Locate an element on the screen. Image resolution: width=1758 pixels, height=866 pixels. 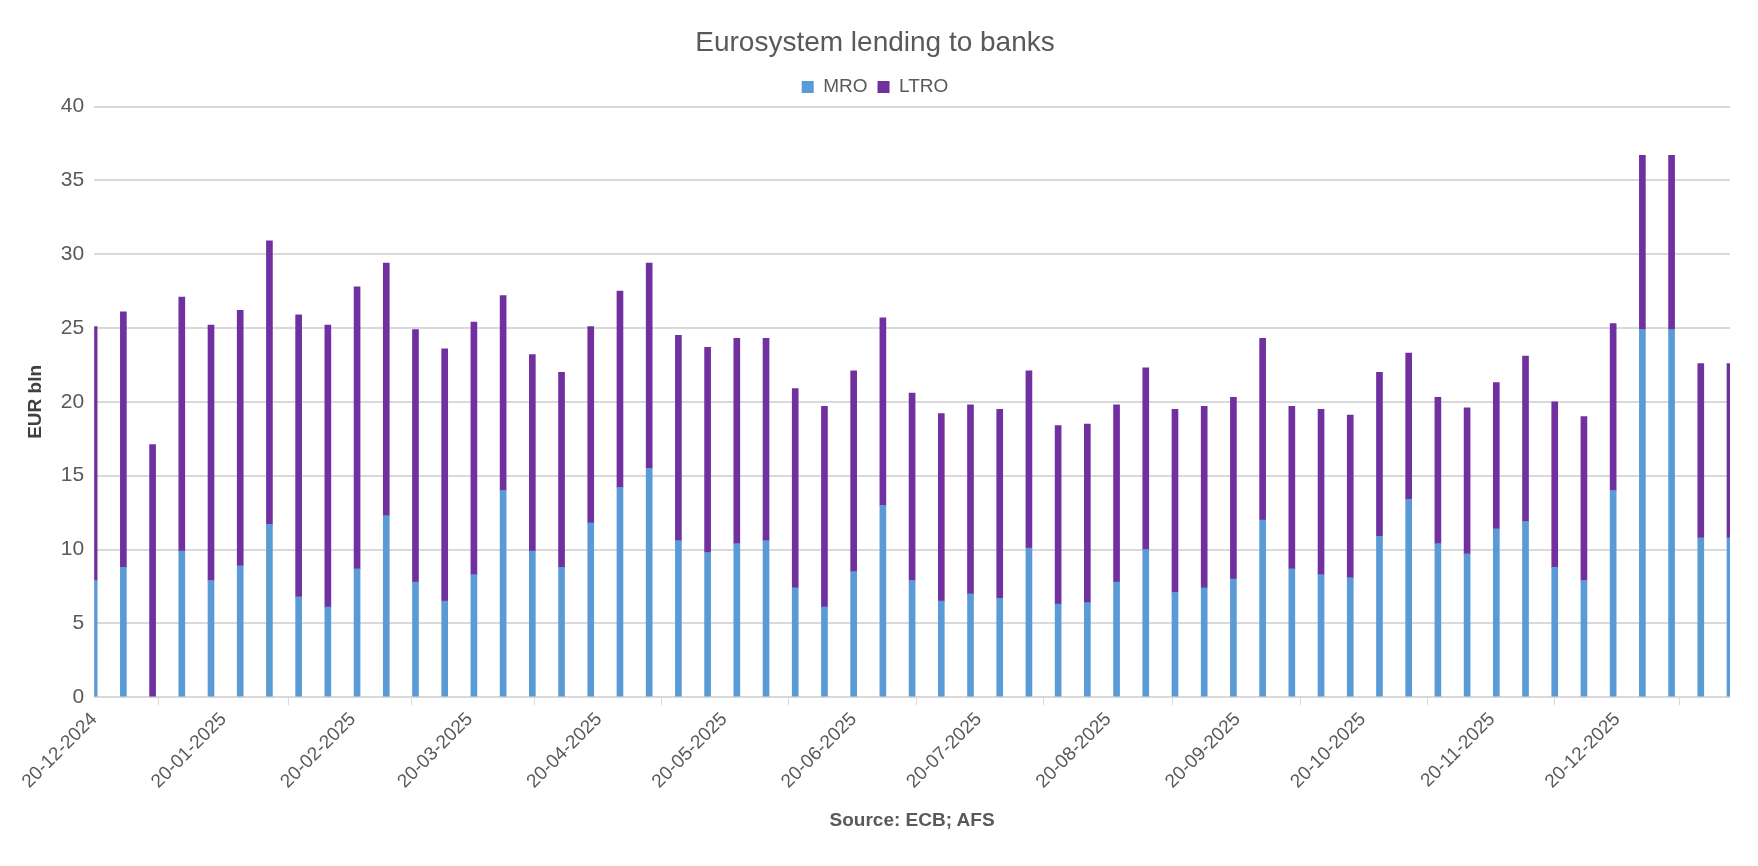
y-tick-label: 10 is located at coordinates (72, 548).